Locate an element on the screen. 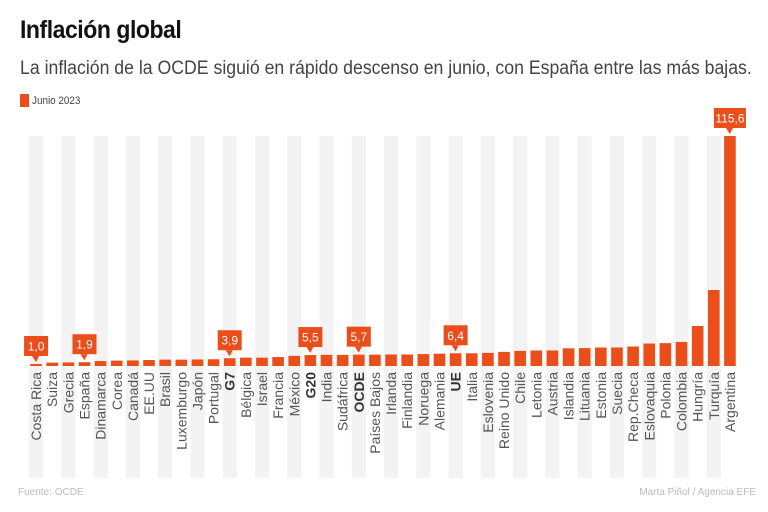  category-label: Canadá is located at coordinates (133, 396).